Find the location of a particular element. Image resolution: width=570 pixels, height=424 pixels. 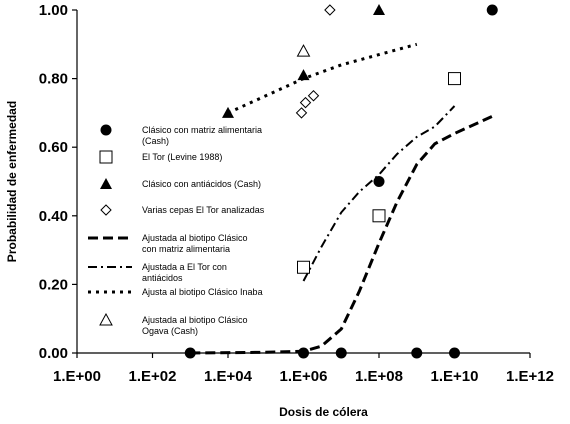

legend-item: Ajustada a El Tor con antiácidos is located at coordinates (157, 272).